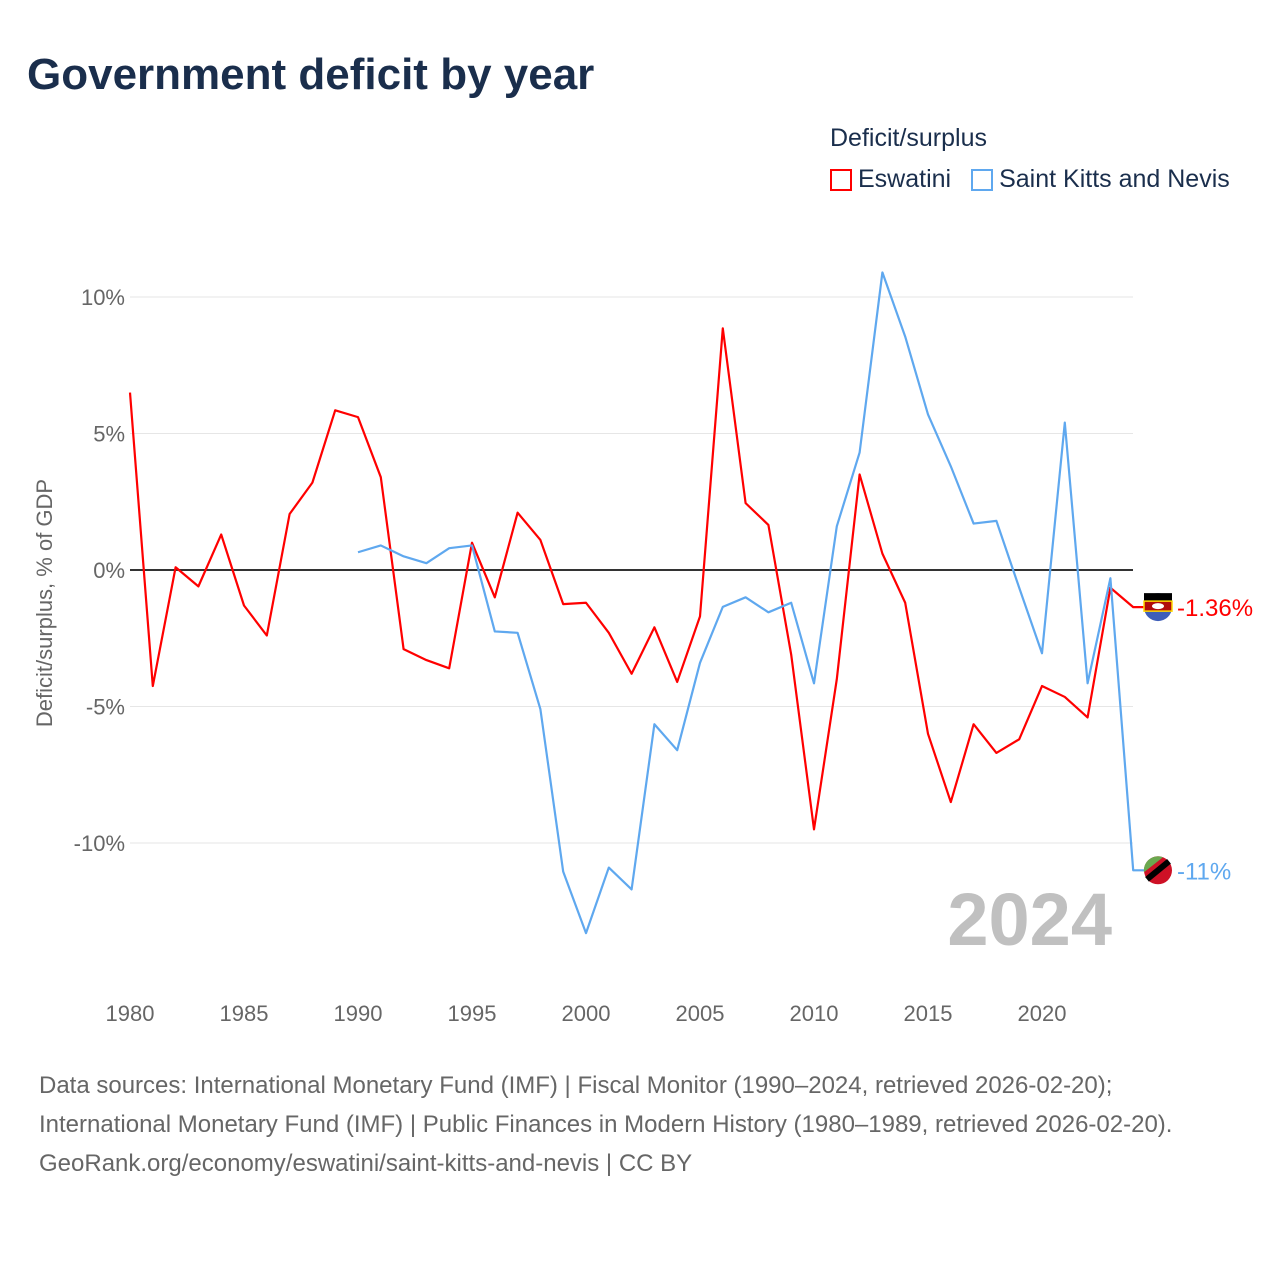 The height and width of the screenshot is (1280, 1280). What do you see at coordinates (99, 843) in the screenshot?
I see `y-tick-label: -10%` at bounding box center [99, 843].